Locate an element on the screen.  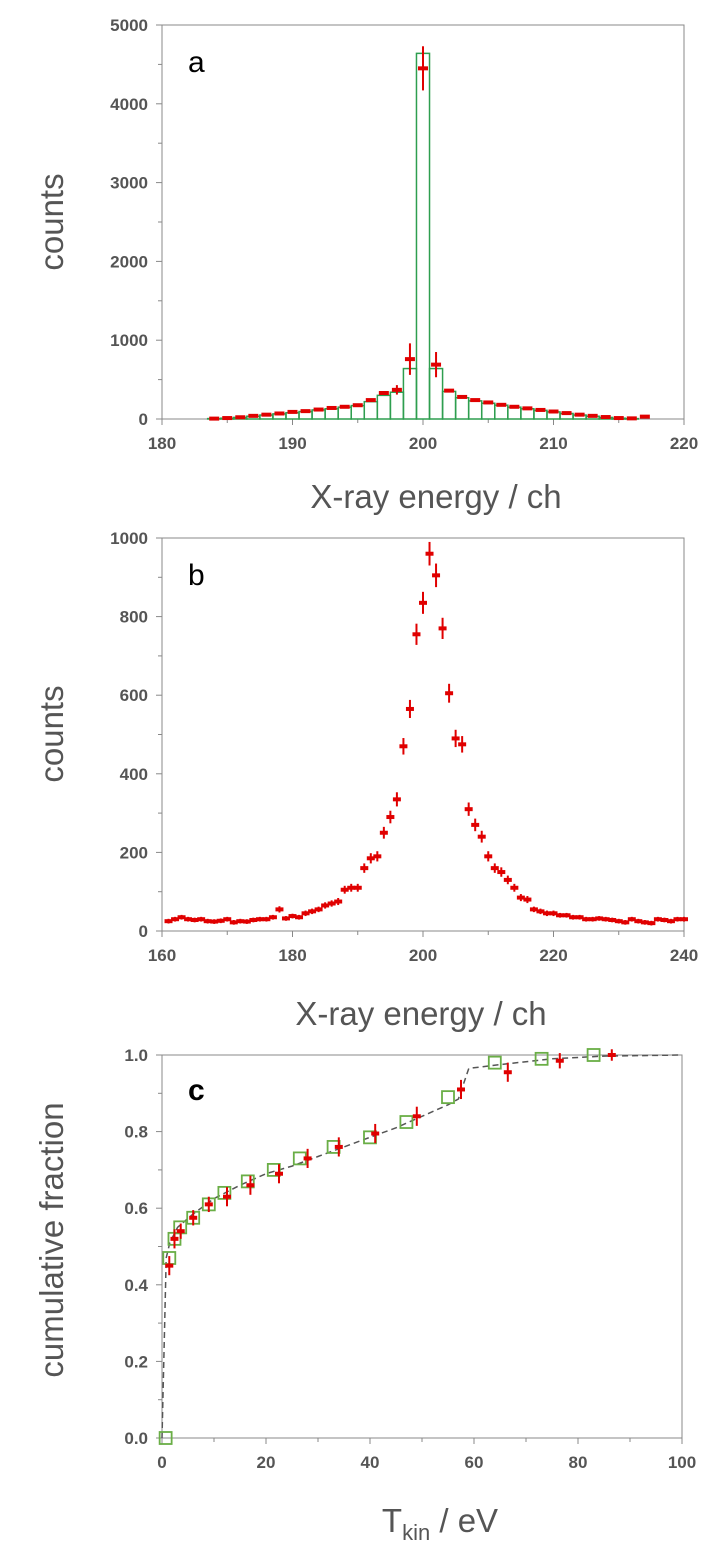
b-xtick-label: 240 is located at coordinates (684, 955).